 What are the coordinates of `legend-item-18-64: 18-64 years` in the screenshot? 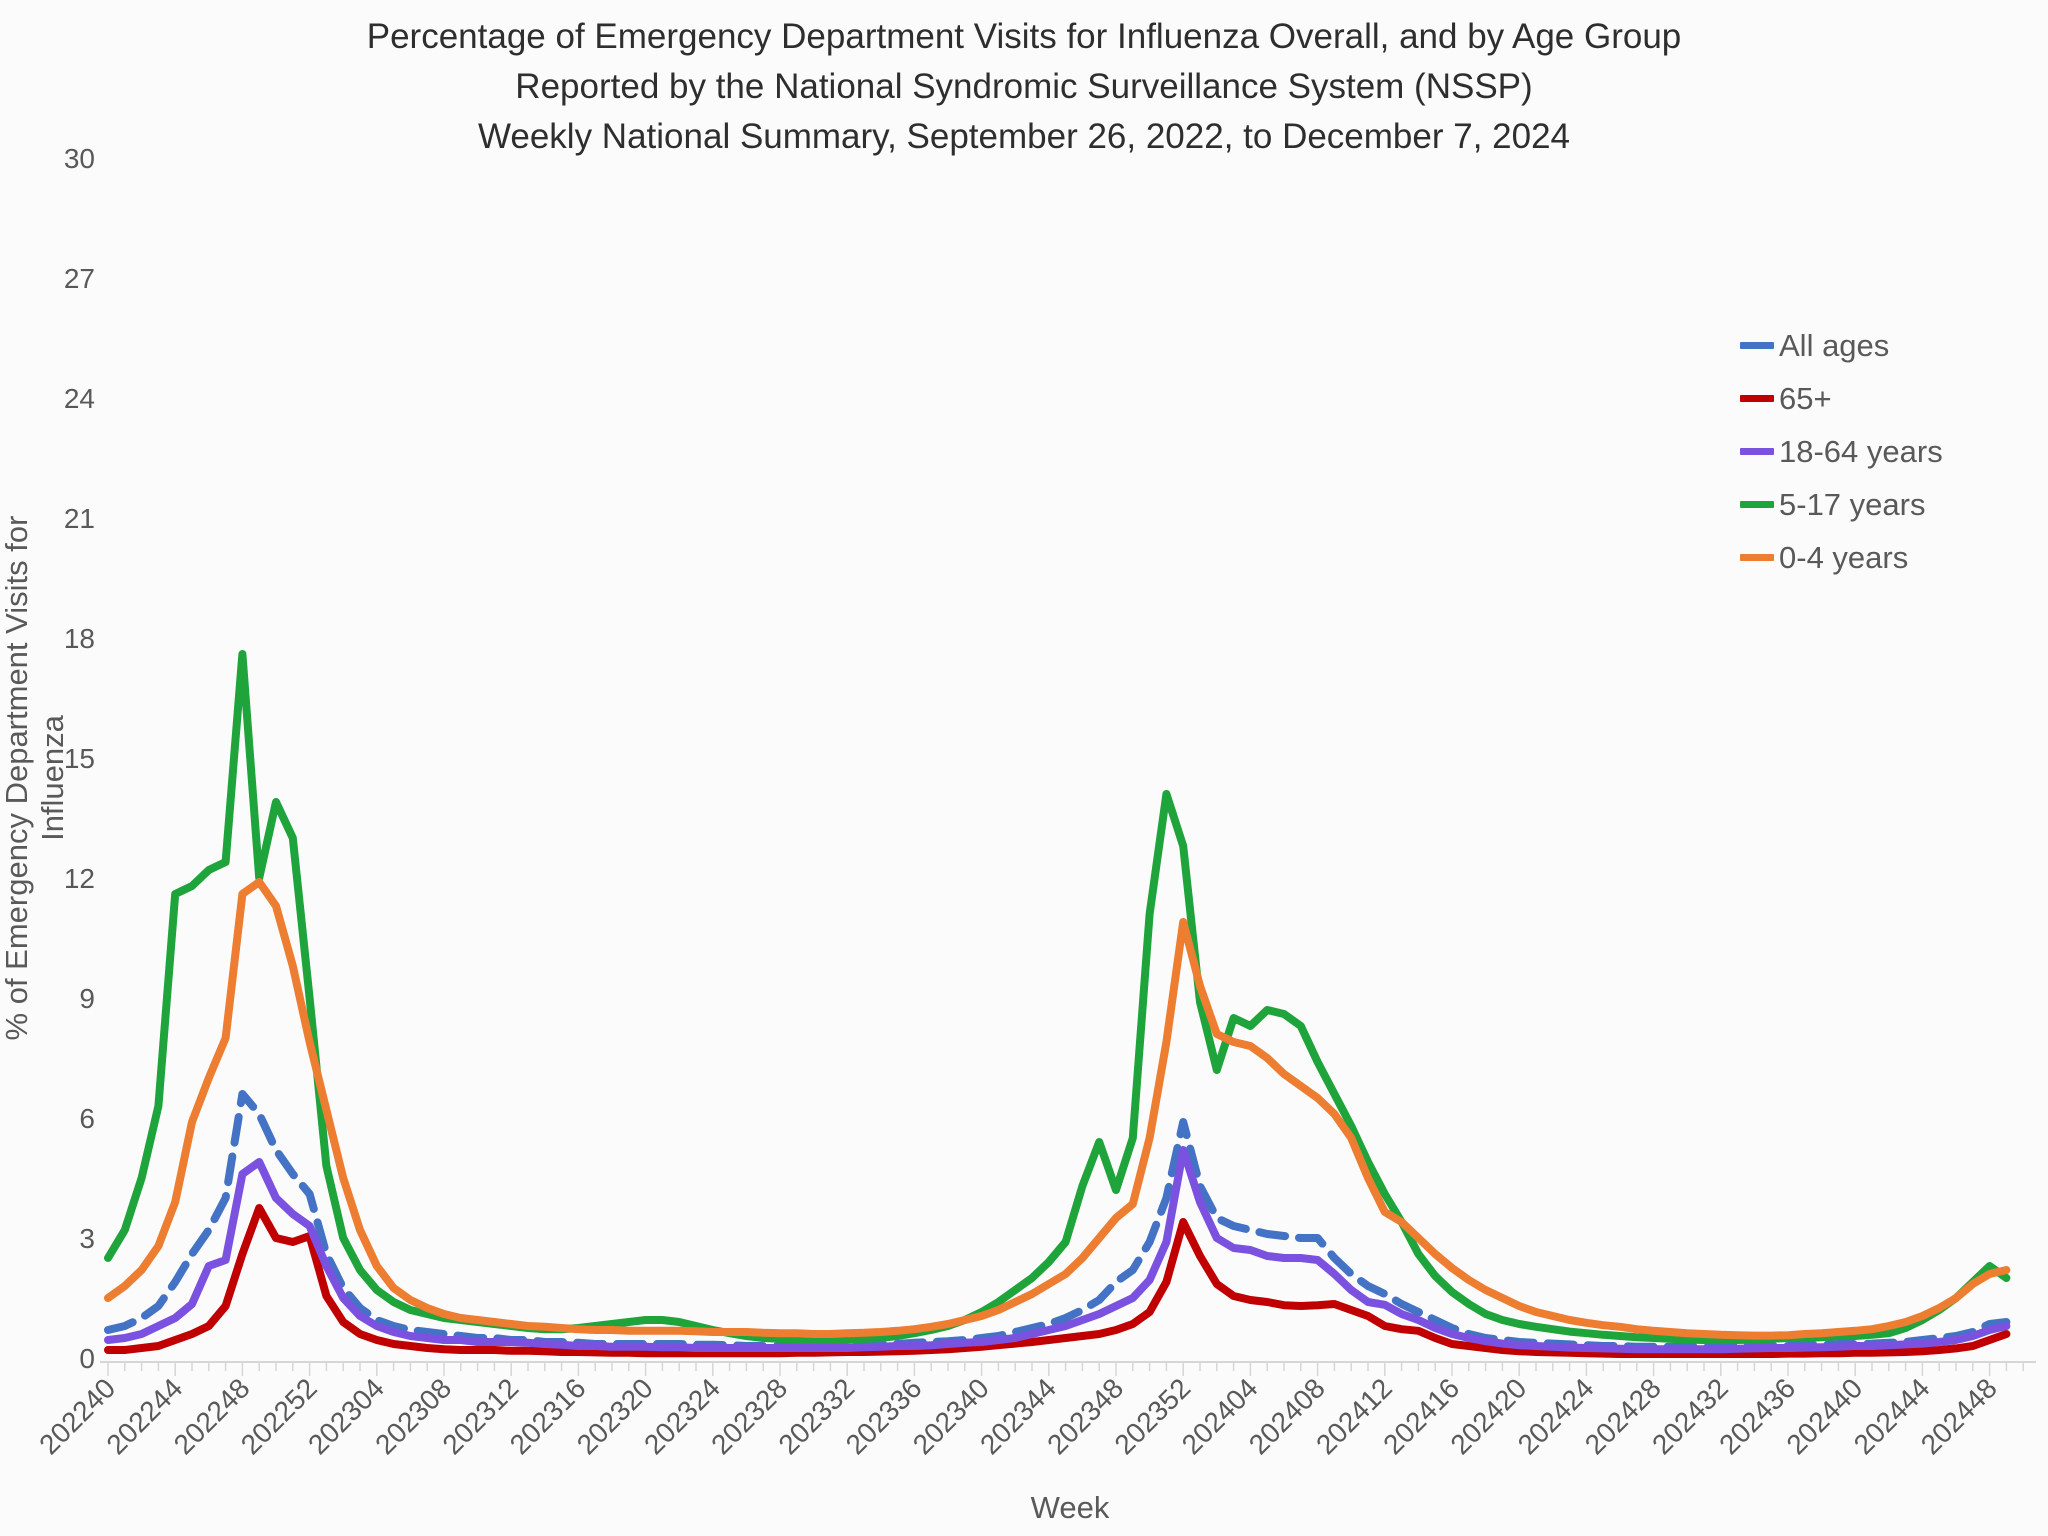 It's located at (1841, 451).